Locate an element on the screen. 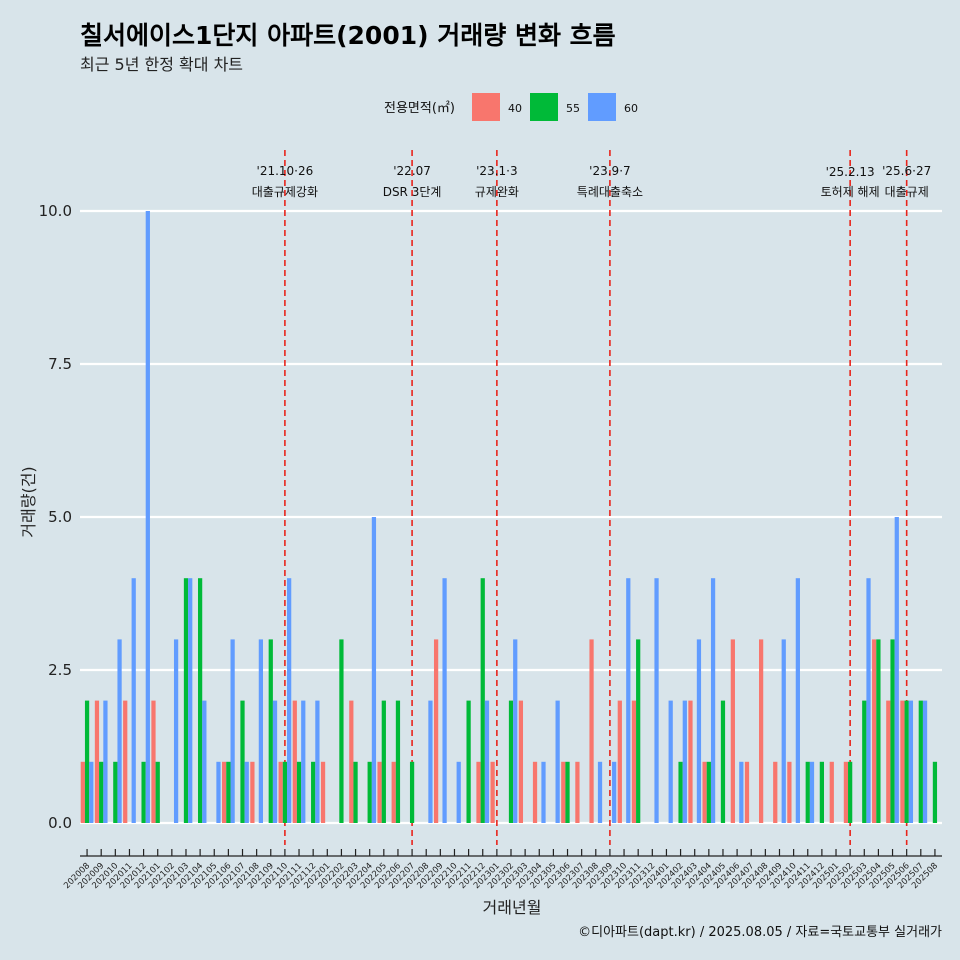  event-date: '25.2.13 is located at coordinates (850, 172).